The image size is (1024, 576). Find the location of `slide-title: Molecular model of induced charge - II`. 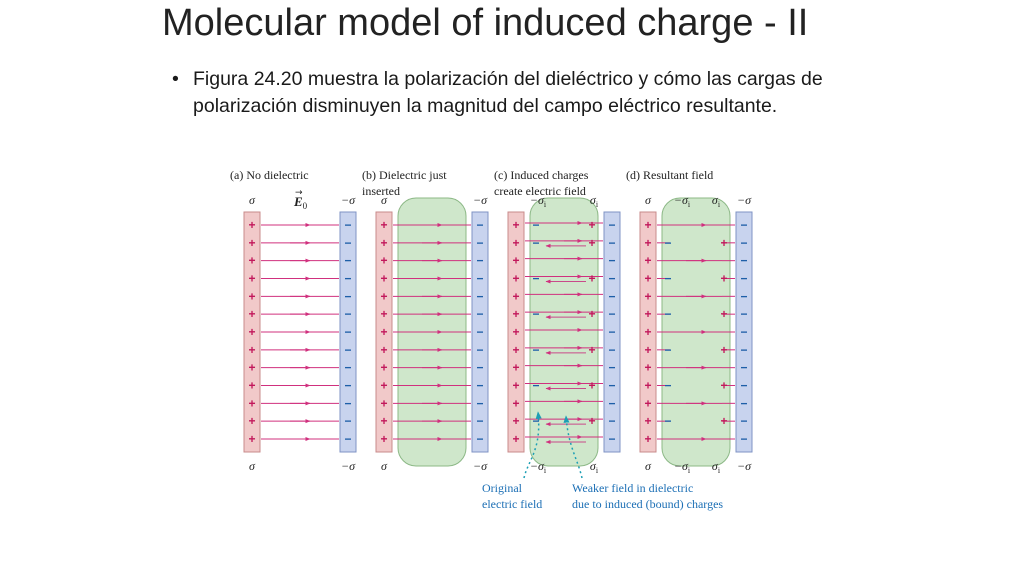

slide-title: Molecular model of induced charge - II is located at coordinates (485, 23).